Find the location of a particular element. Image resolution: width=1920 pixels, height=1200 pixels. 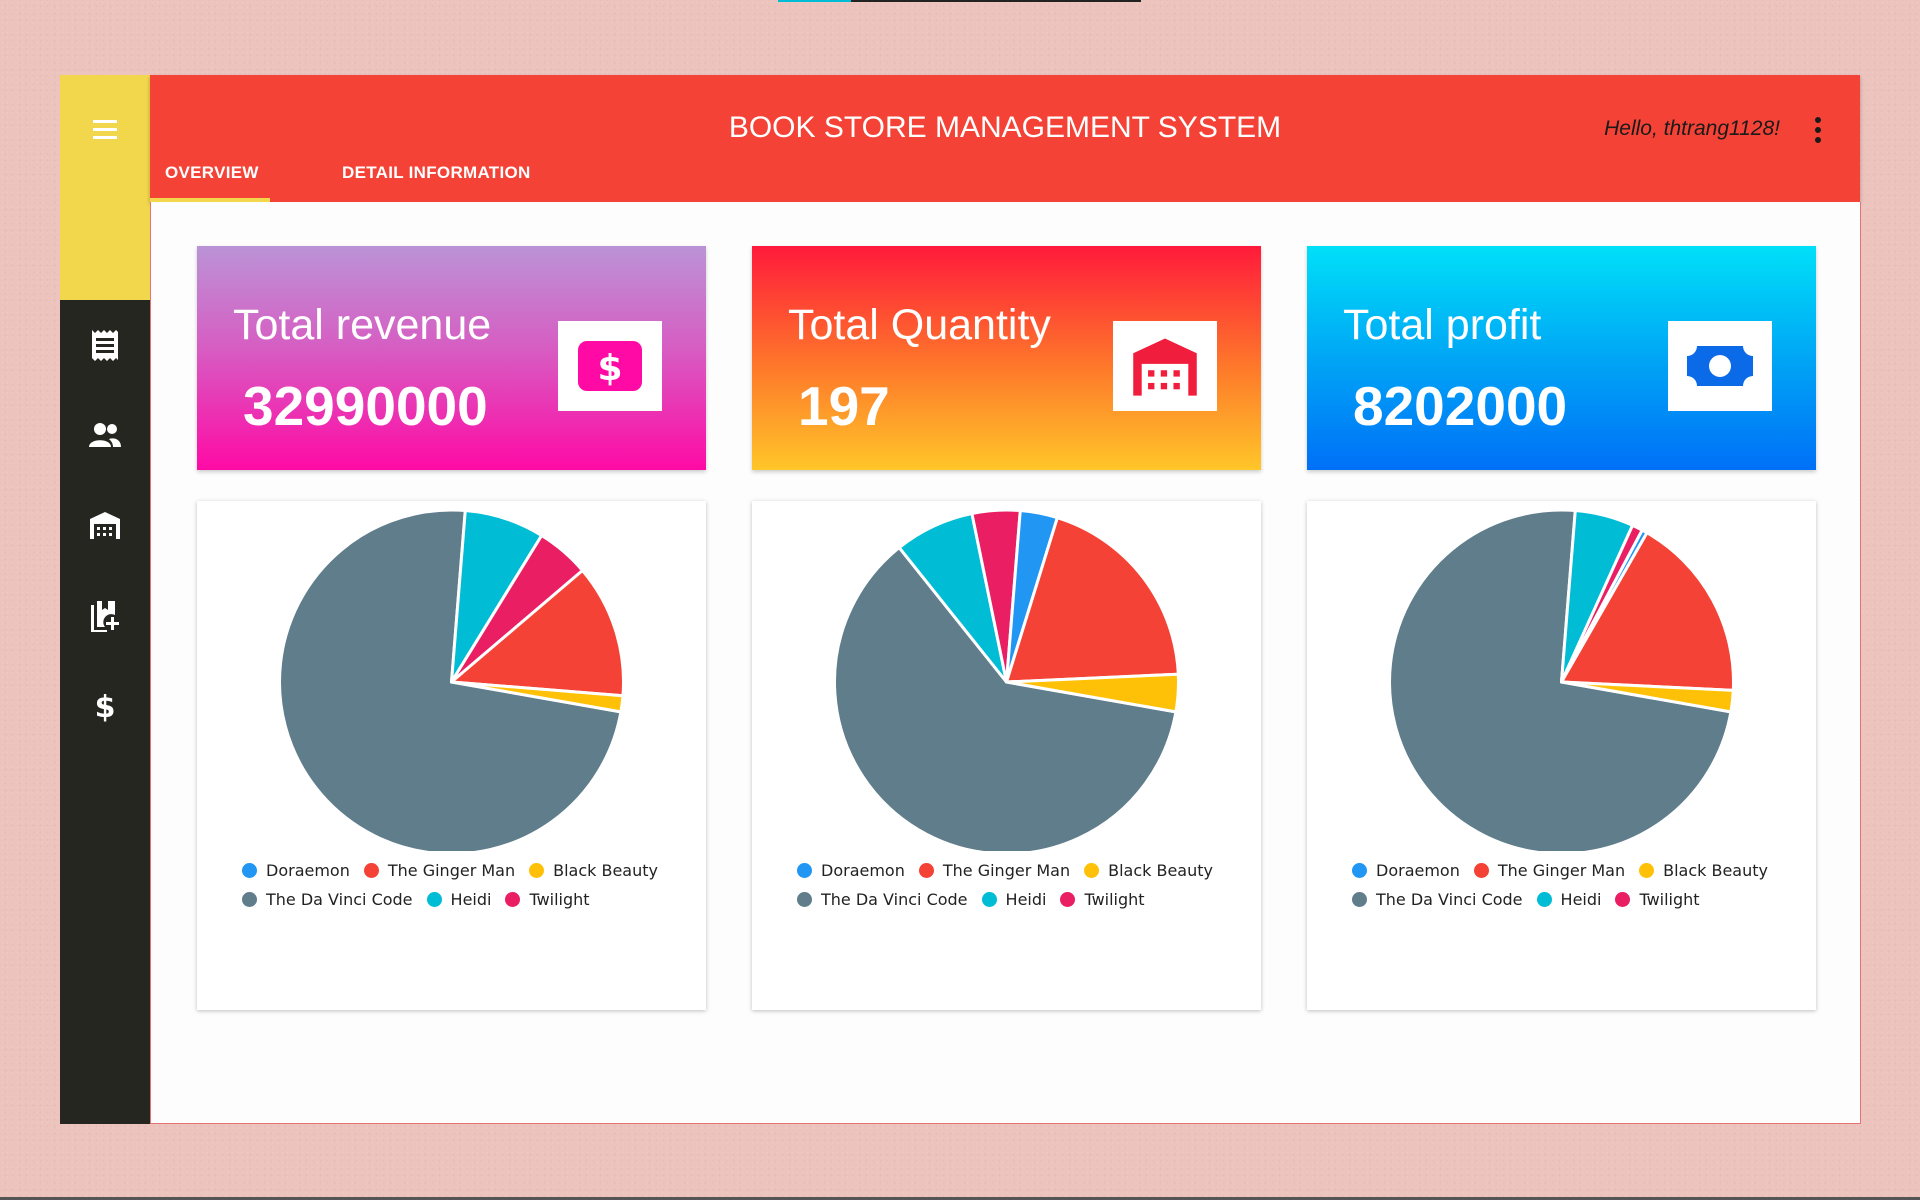

pie-chart-quantity is located at coordinates (1006, 679).